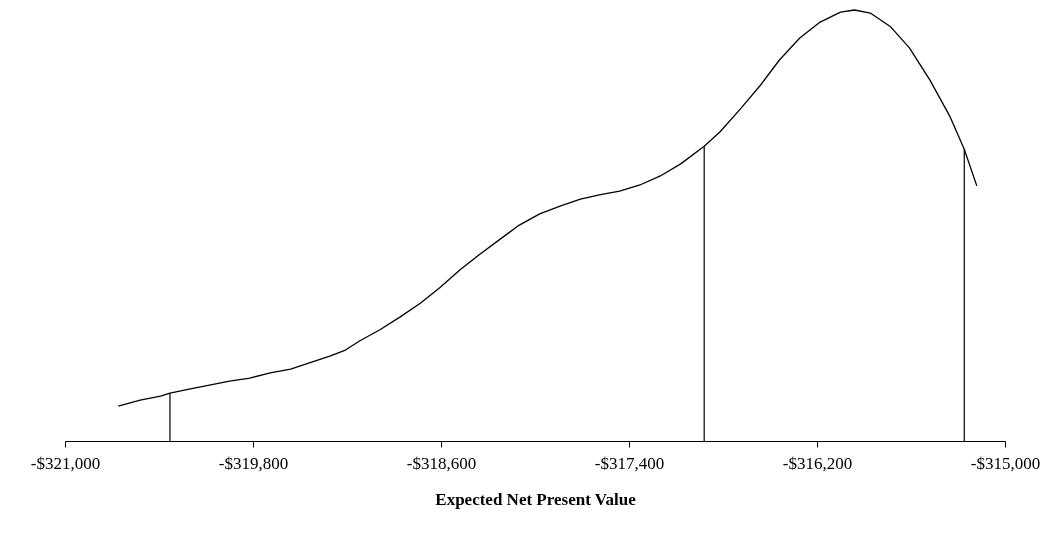 The image size is (1062, 548). Describe the element at coordinates (253, 463) in the screenshot. I see `x-tick-label: -$319,800` at that location.